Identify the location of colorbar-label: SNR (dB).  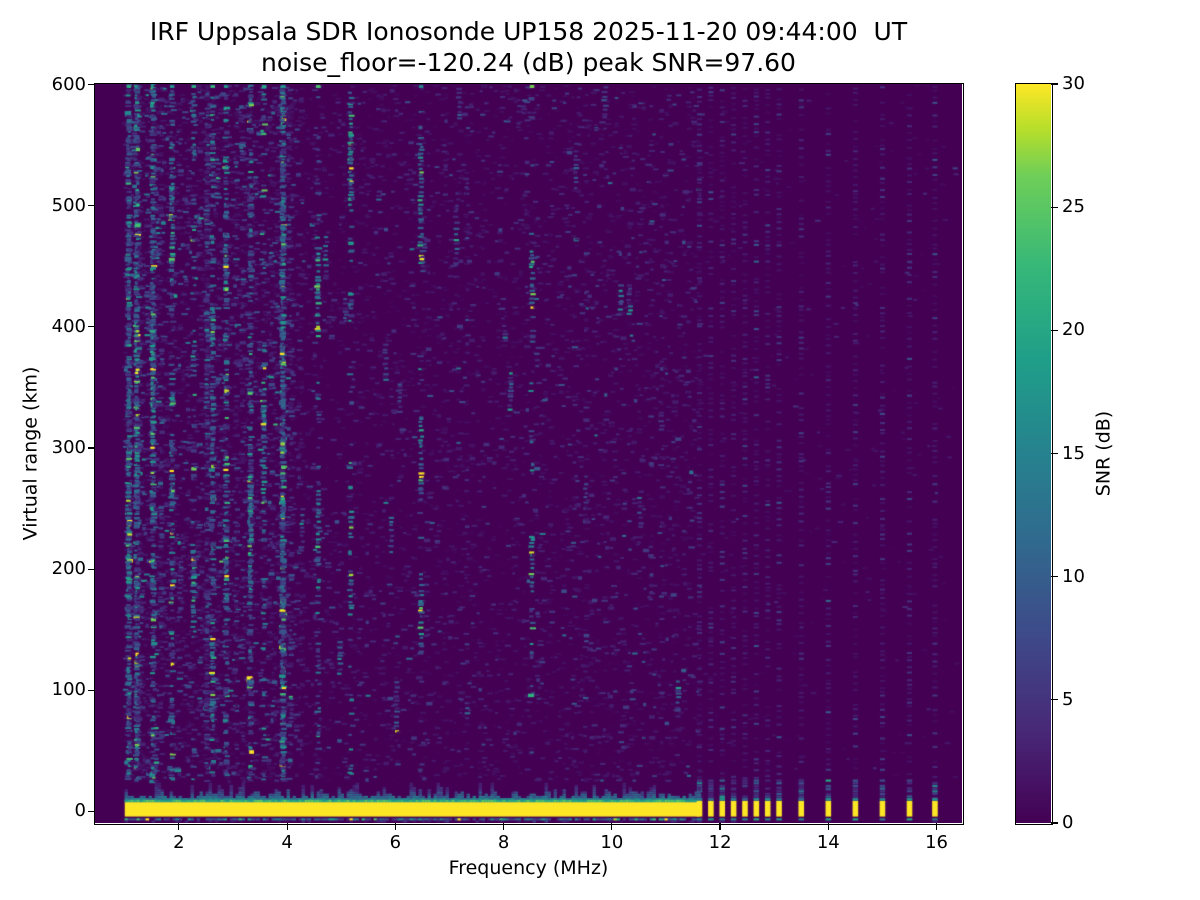
(1103, 453).